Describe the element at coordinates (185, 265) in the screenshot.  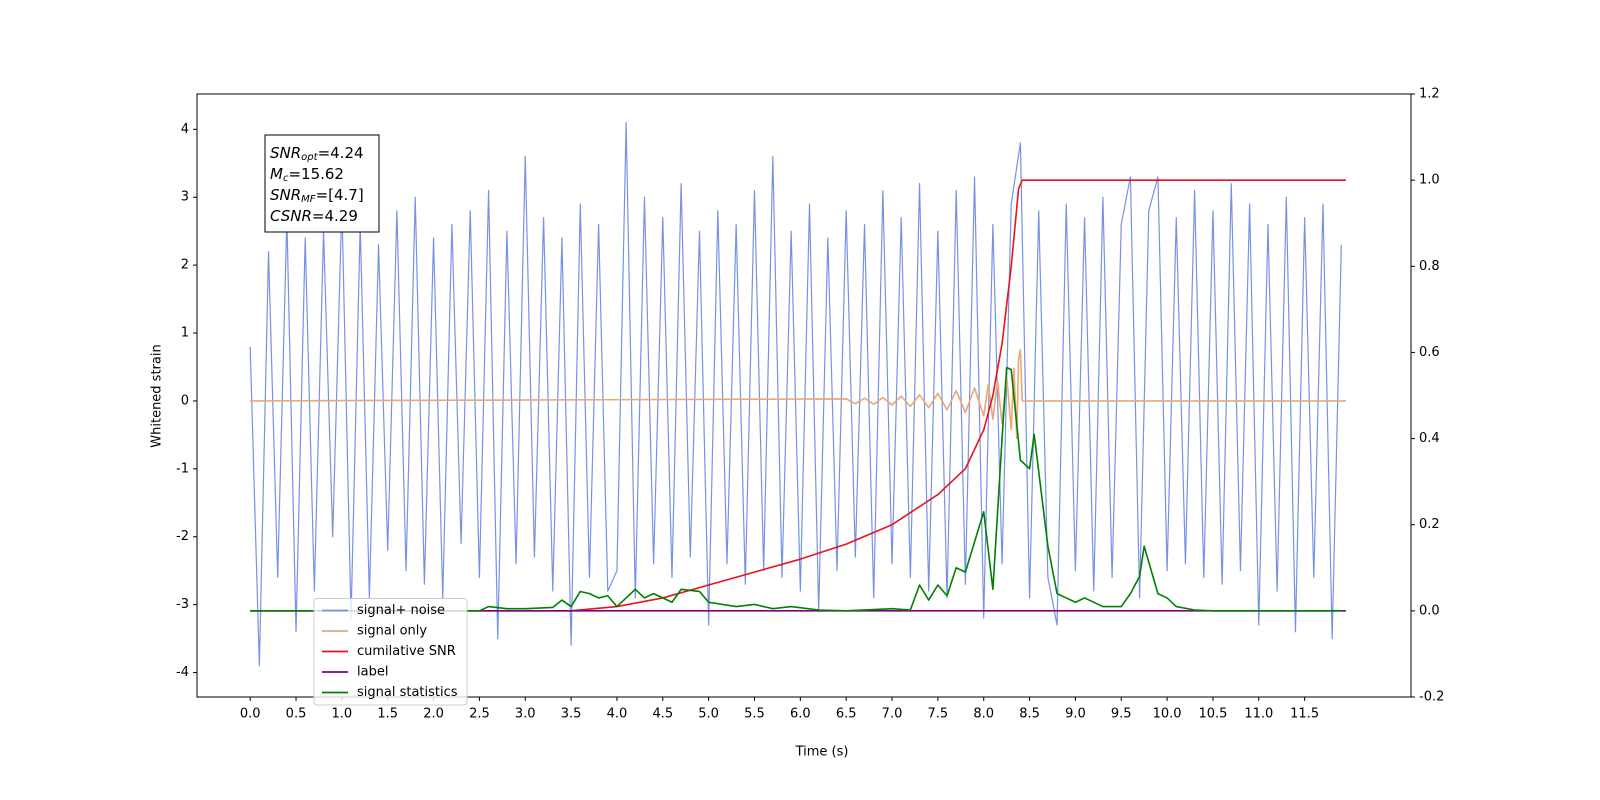
I see `y-tick-label: 2` at that location.